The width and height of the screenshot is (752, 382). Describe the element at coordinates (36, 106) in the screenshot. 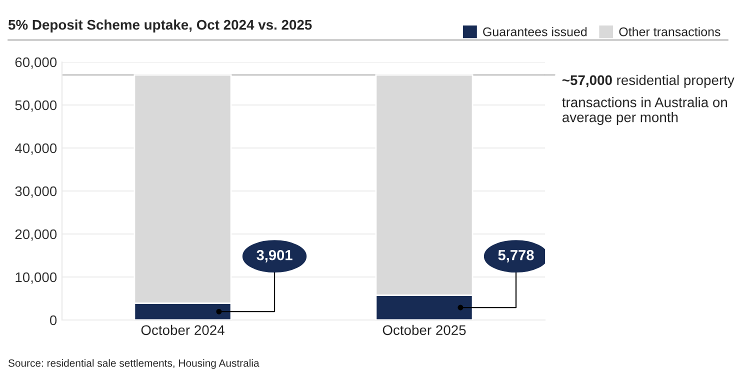

I see `y-tick-label: 50,000` at that location.